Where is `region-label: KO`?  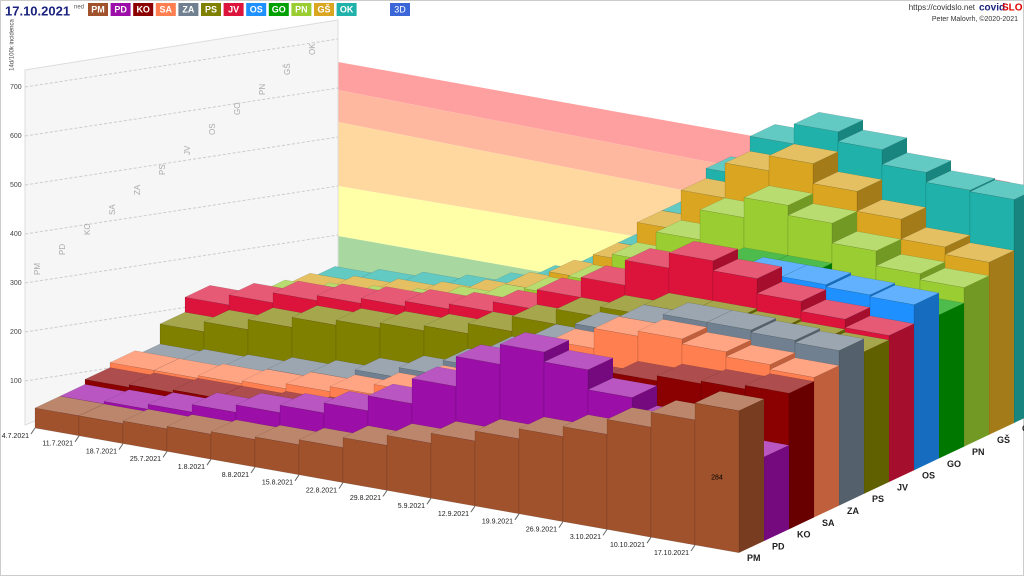
region-label: KO is located at coordinates (804, 535).